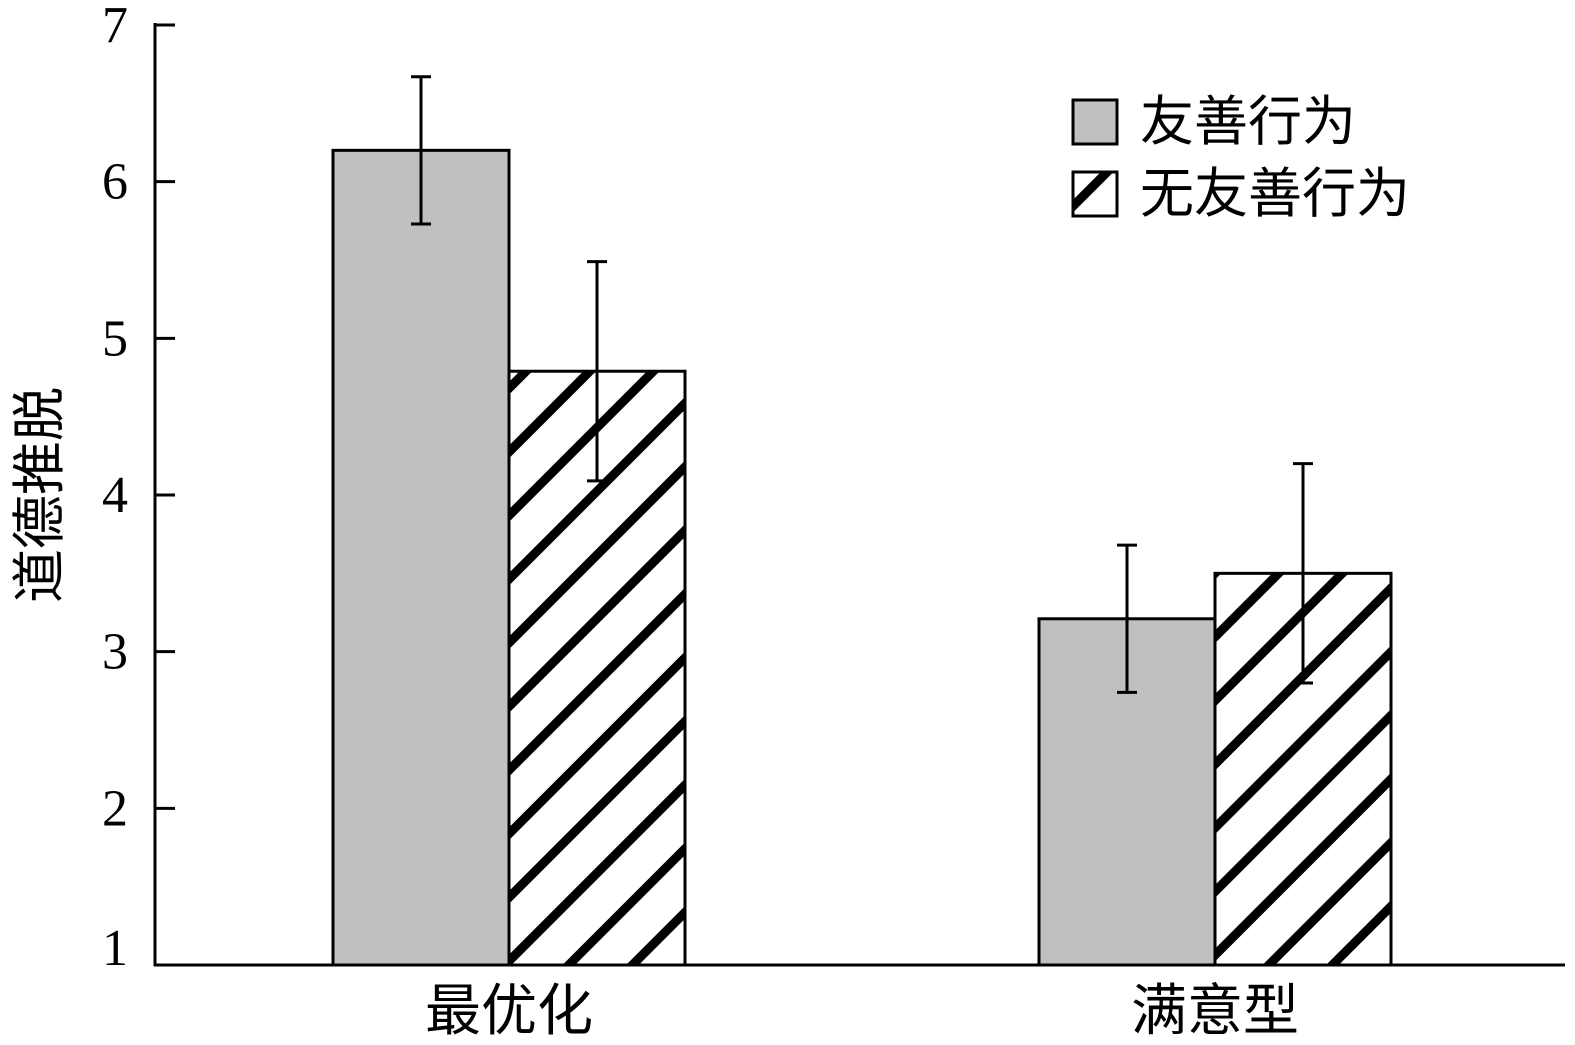  What do you see at coordinates (115, 808) in the screenshot?
I see `y-tick-label: 2` at bounding box center [115, 808].